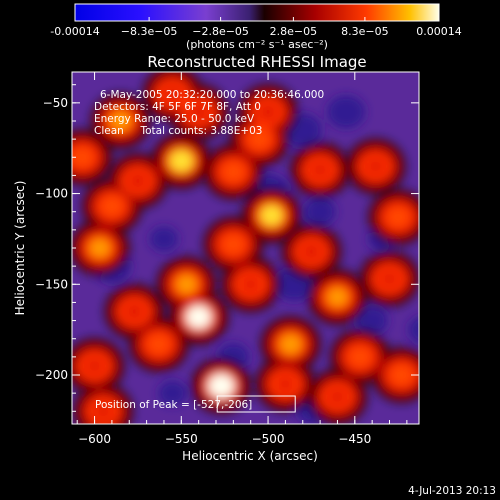 The width and height of the screenshot is (500, 500). I want to click on x-tick-label: −550, so click(181, 439).